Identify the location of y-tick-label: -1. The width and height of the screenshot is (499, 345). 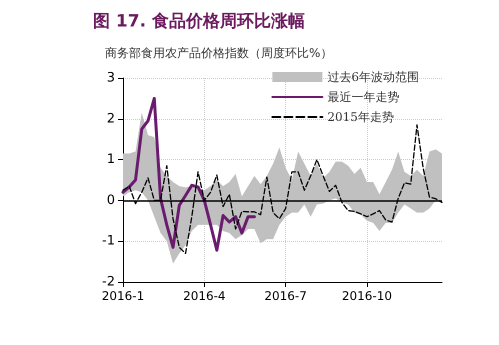
(108, 241).